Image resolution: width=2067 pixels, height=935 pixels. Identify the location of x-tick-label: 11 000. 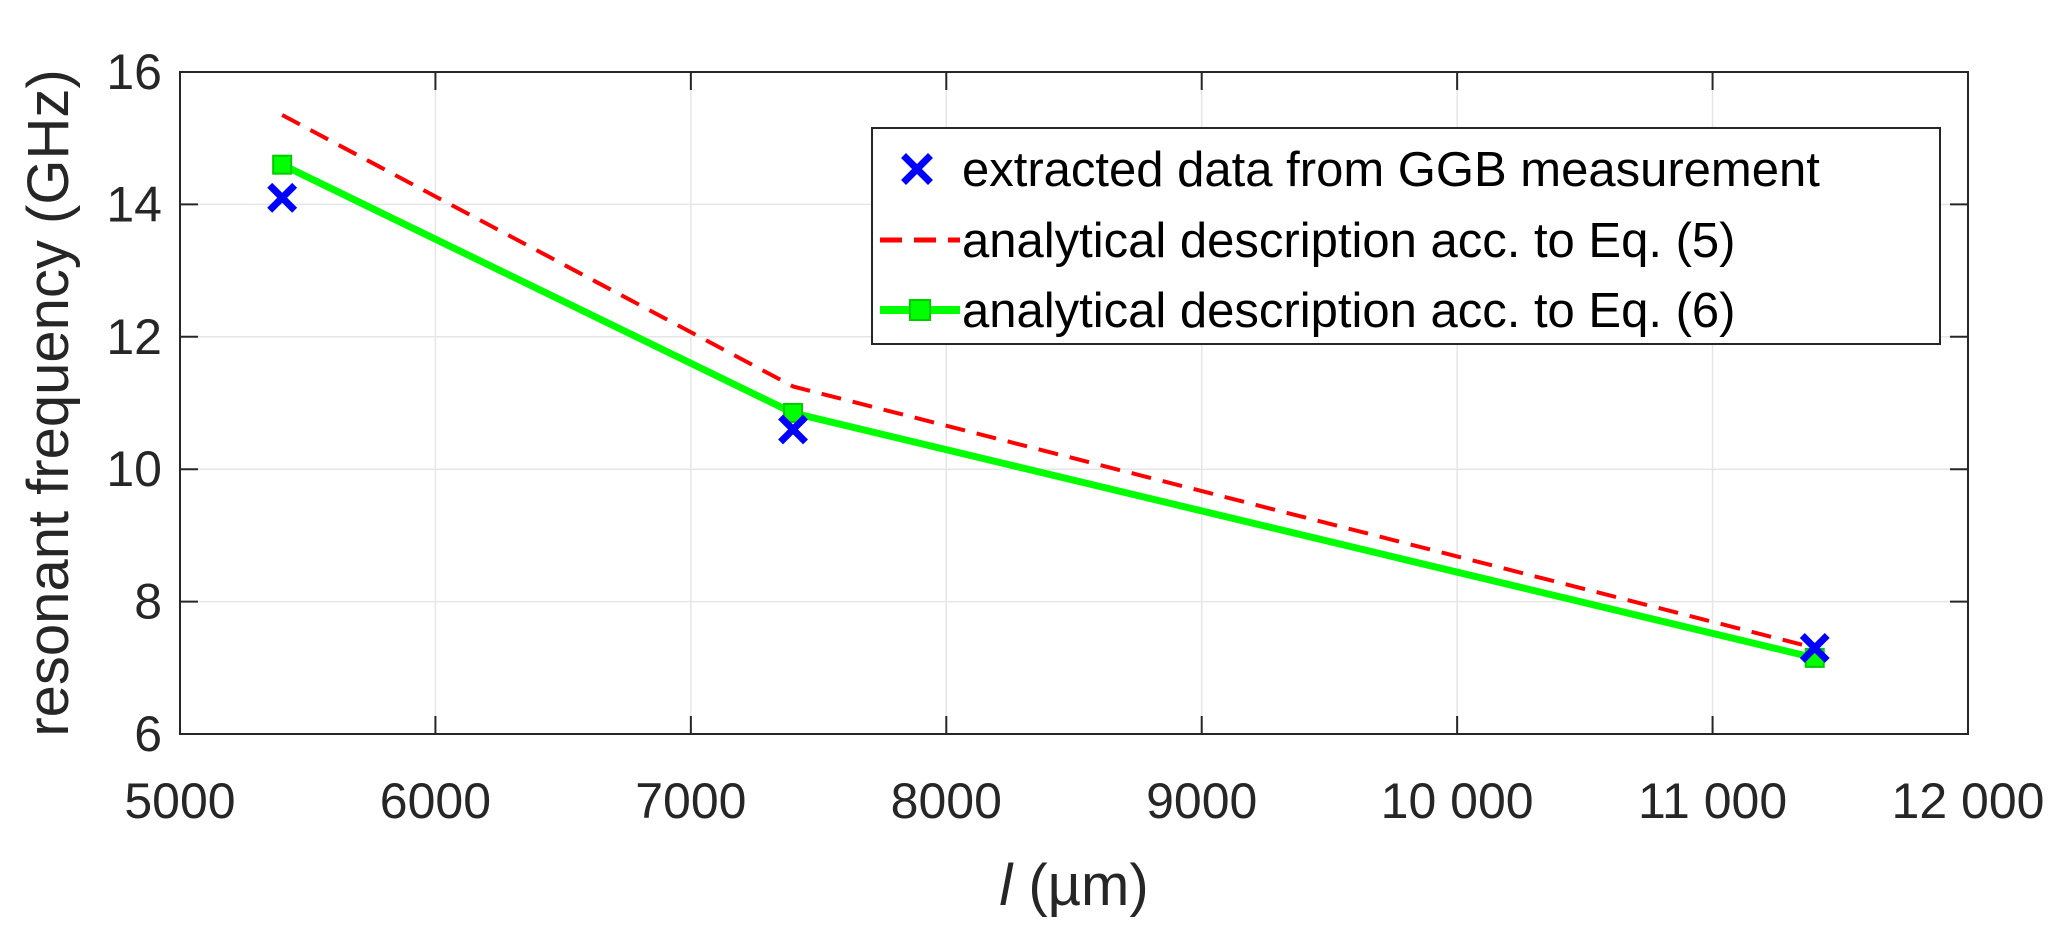
(1712, 801).